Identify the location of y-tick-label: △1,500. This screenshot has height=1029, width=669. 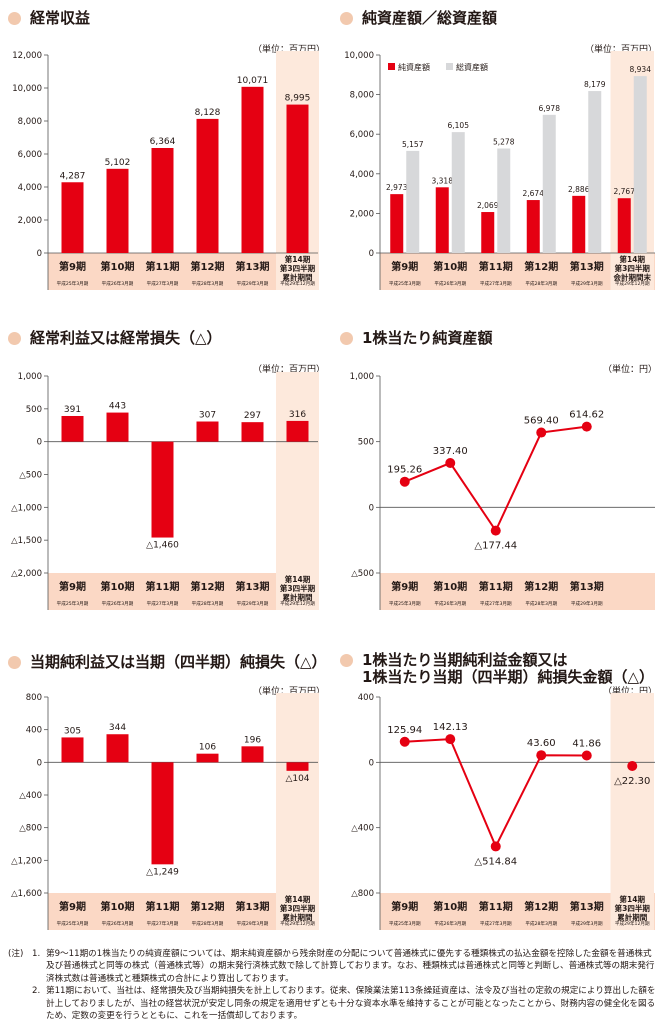
(26, 541).